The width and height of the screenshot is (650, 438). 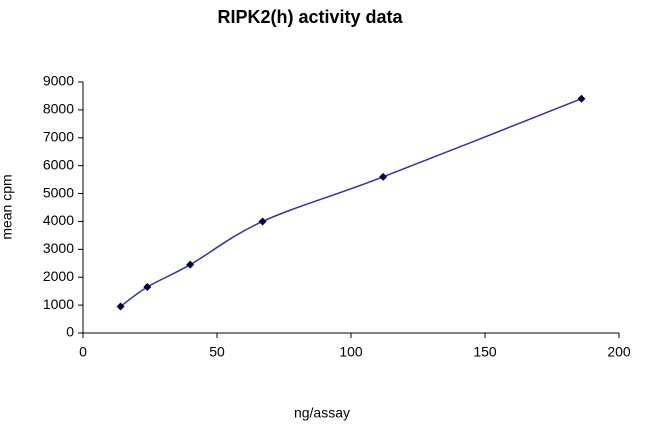 What do you see at coordinates (58, 248) in the screenshot?
I see `y-tick-label: 3000` at bounding box center [58, 248].